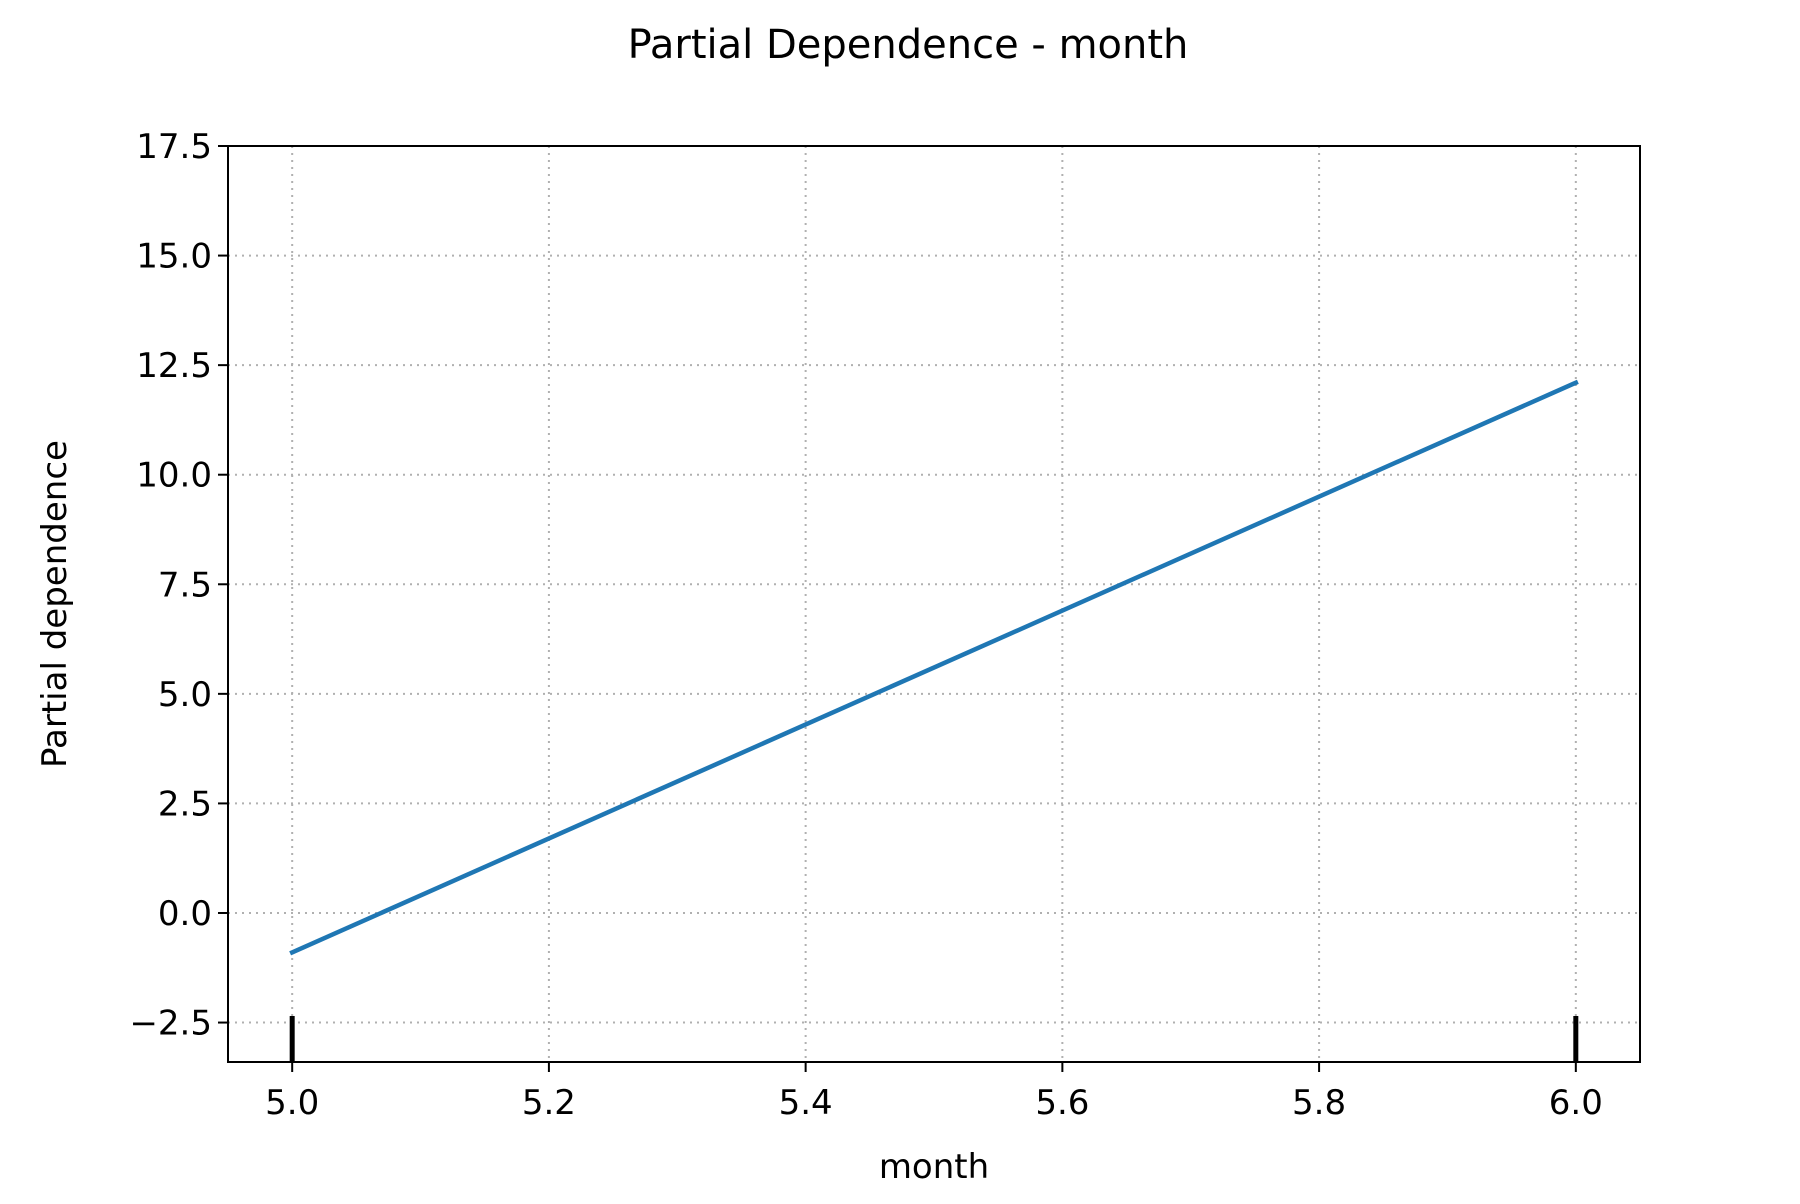  What do you see at coordinates (292, 1103) in the screenshot?
I see `x-tick-label: 5.0` at bounding box center [292, 1103].